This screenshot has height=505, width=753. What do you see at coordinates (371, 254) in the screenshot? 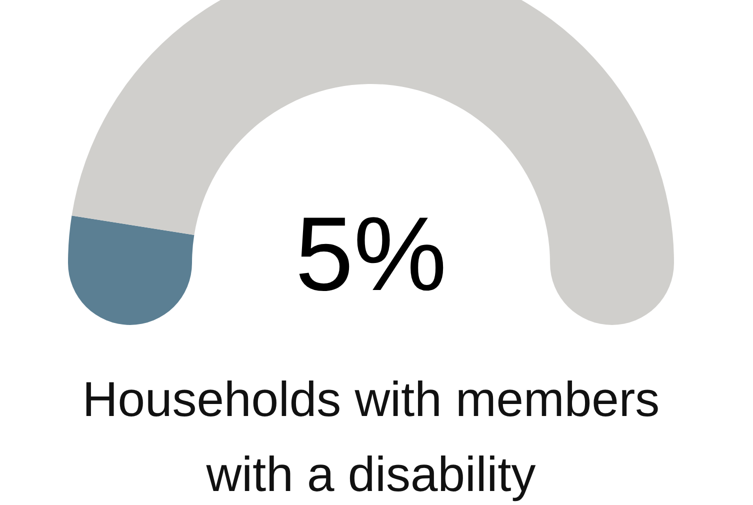
I see `text: 5%` at bounding box center [371, 254].